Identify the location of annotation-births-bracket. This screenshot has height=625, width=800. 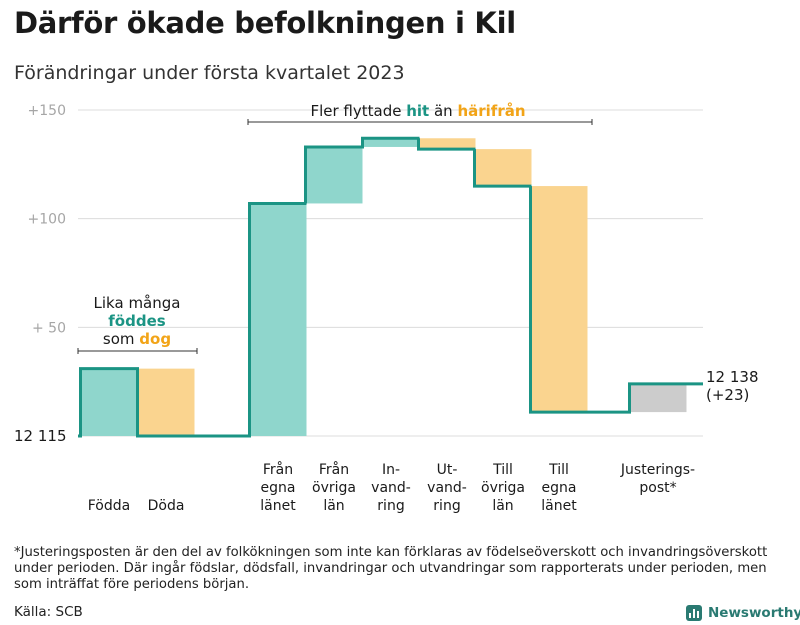
(137, 351).